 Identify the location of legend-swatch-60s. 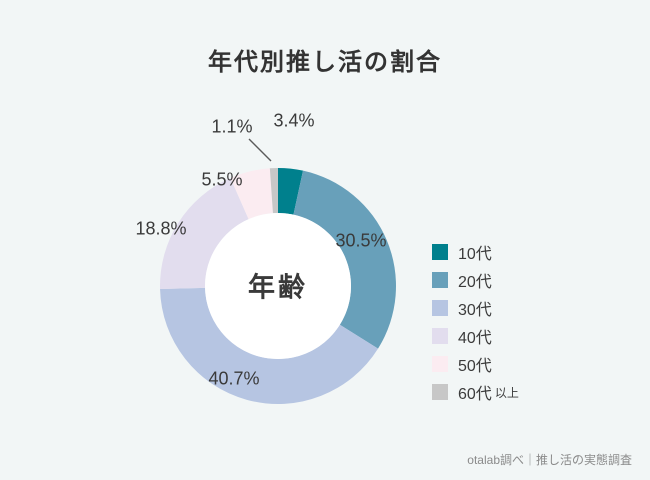
(440, 392).